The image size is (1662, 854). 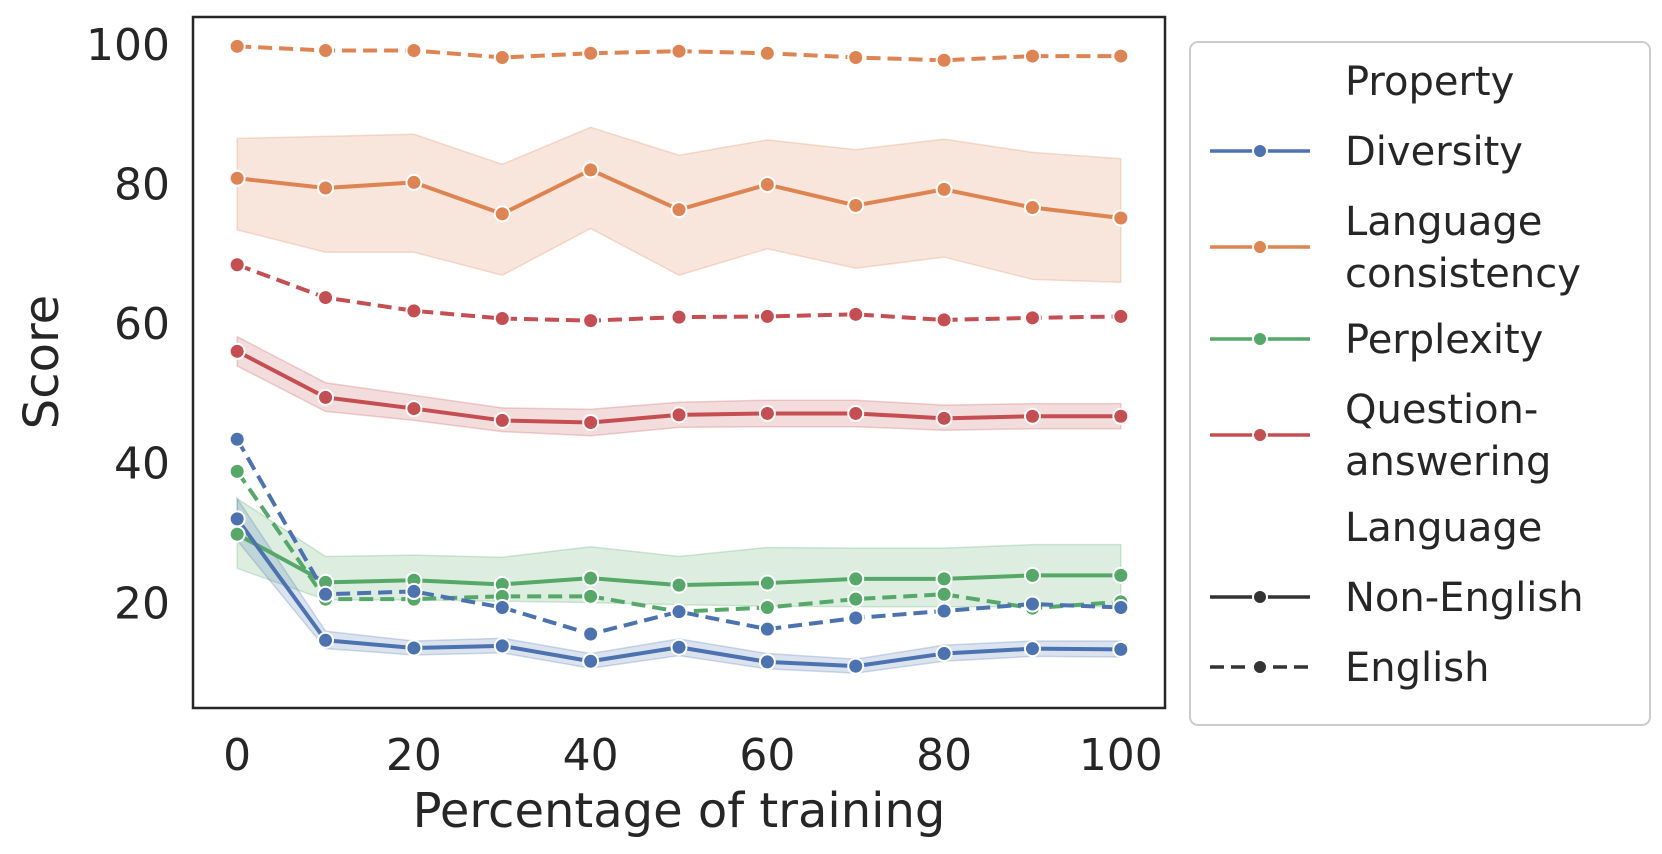 What do you see at coordinates (1434, 152) in the screenshot?
I see `legend-label: Diversity` at bounding box center [1434, 152].